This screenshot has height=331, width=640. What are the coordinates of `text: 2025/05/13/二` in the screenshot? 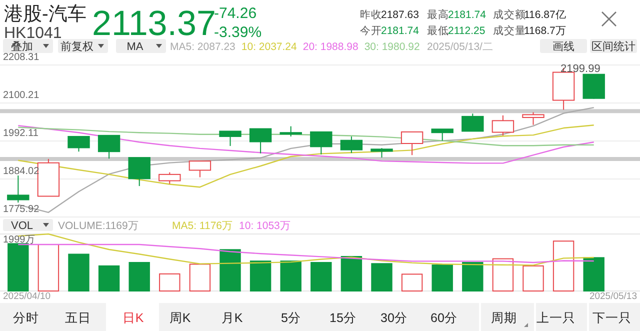 It's located at (460, 47).